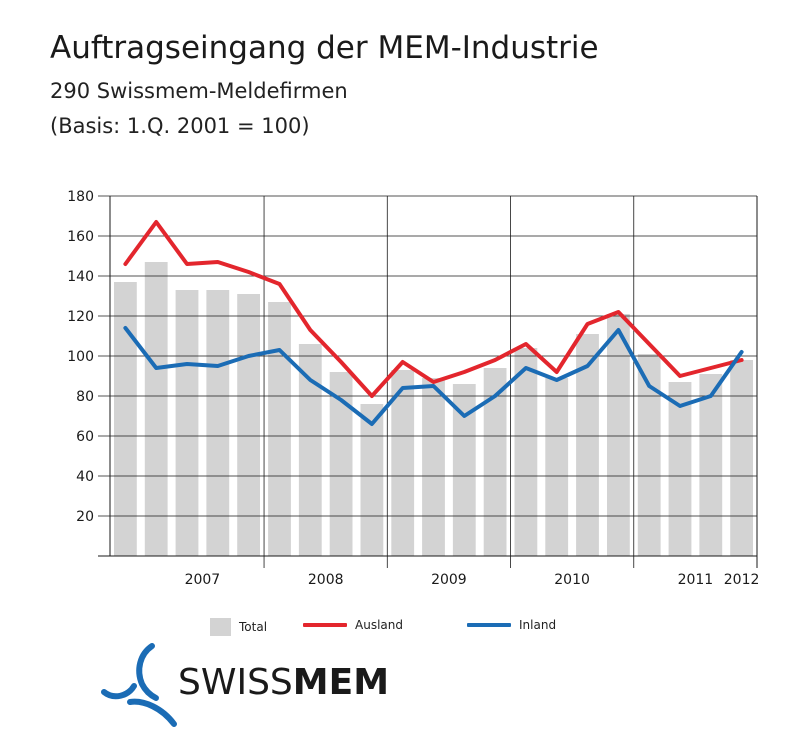  I want to click on legend-swatch-ausland, so click(325, 625).